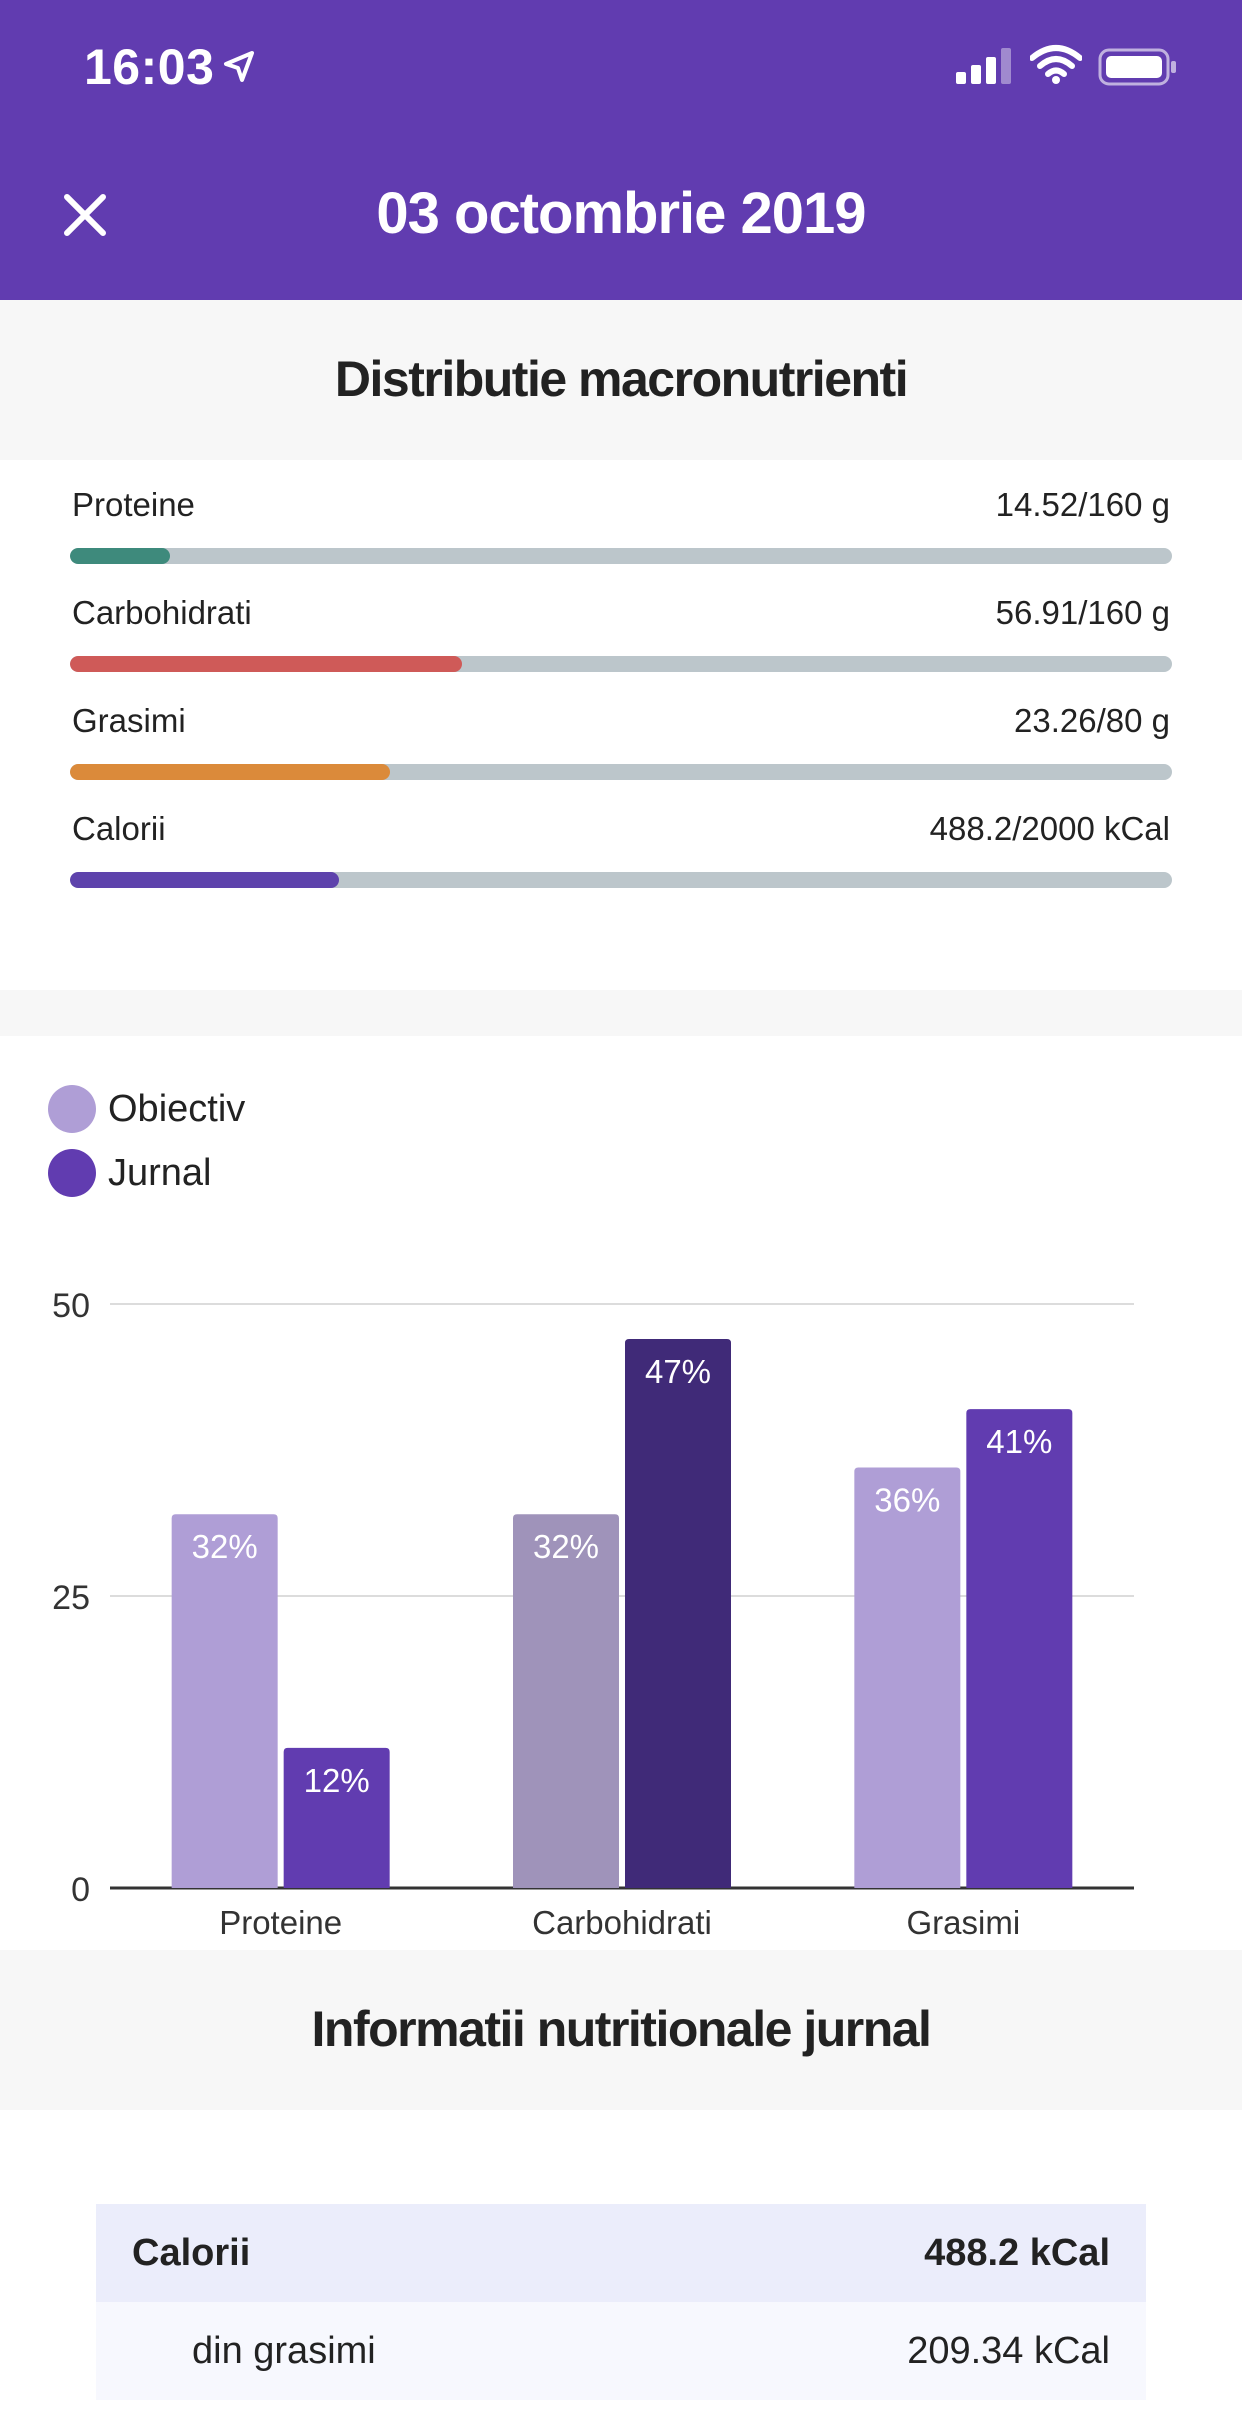  Describe the element at coordinates (280, 1922) in the screenshot. I see `x-tick-label: Proteine` at that location.